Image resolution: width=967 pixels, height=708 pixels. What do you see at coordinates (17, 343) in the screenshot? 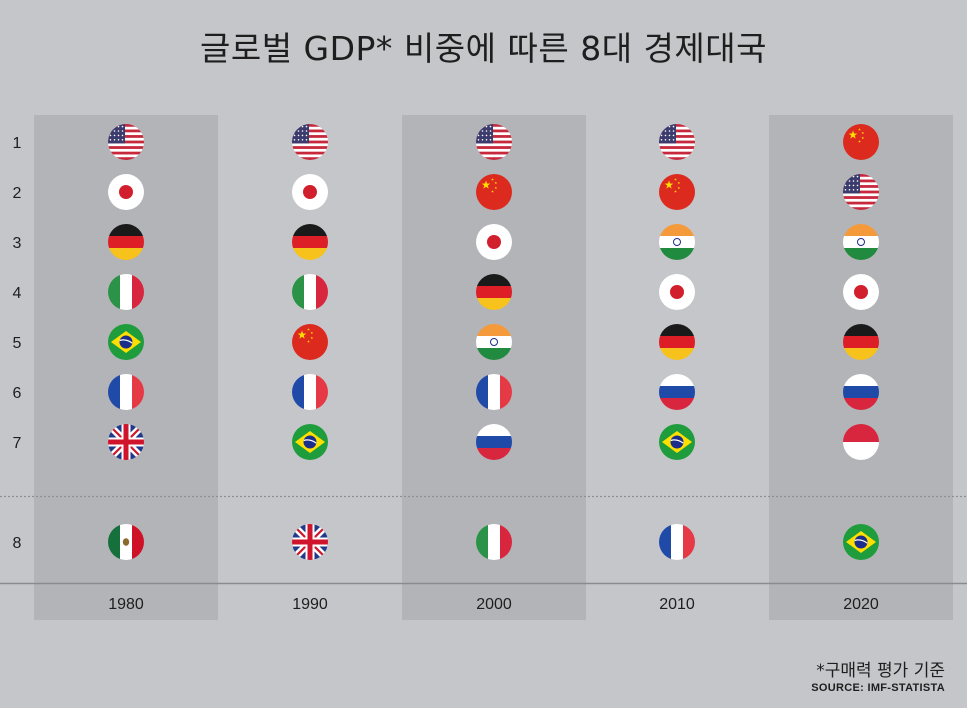
I see `rank-label: 5` at bounding box center [17, 343].